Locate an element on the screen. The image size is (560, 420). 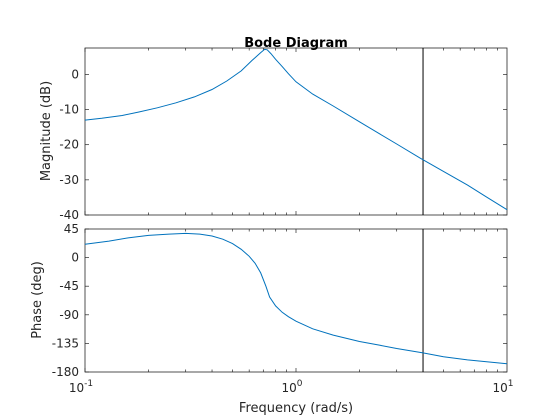
phase-xlabel: Frequency (rad/s) is located at coordinates (296, 408).